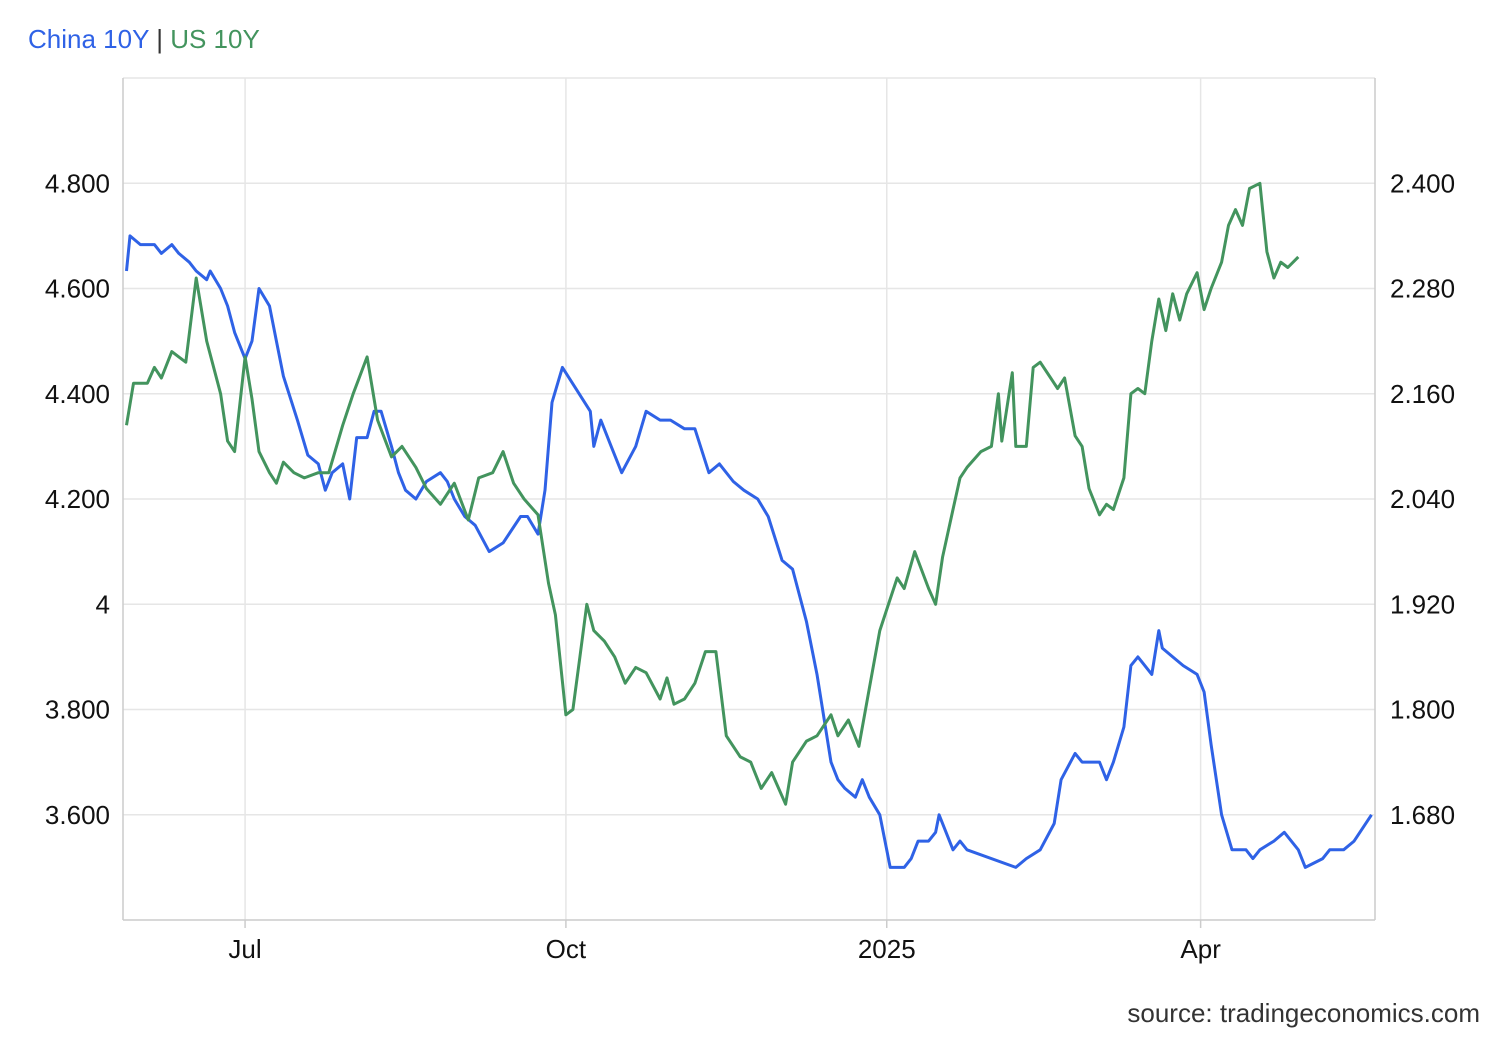 This screenshot has height=1040, width=1500. What do you see at coordinates (77, 289) in the screenshot?
I see `y-left-tick-label: 4.600` at bounding box center [77, 289].